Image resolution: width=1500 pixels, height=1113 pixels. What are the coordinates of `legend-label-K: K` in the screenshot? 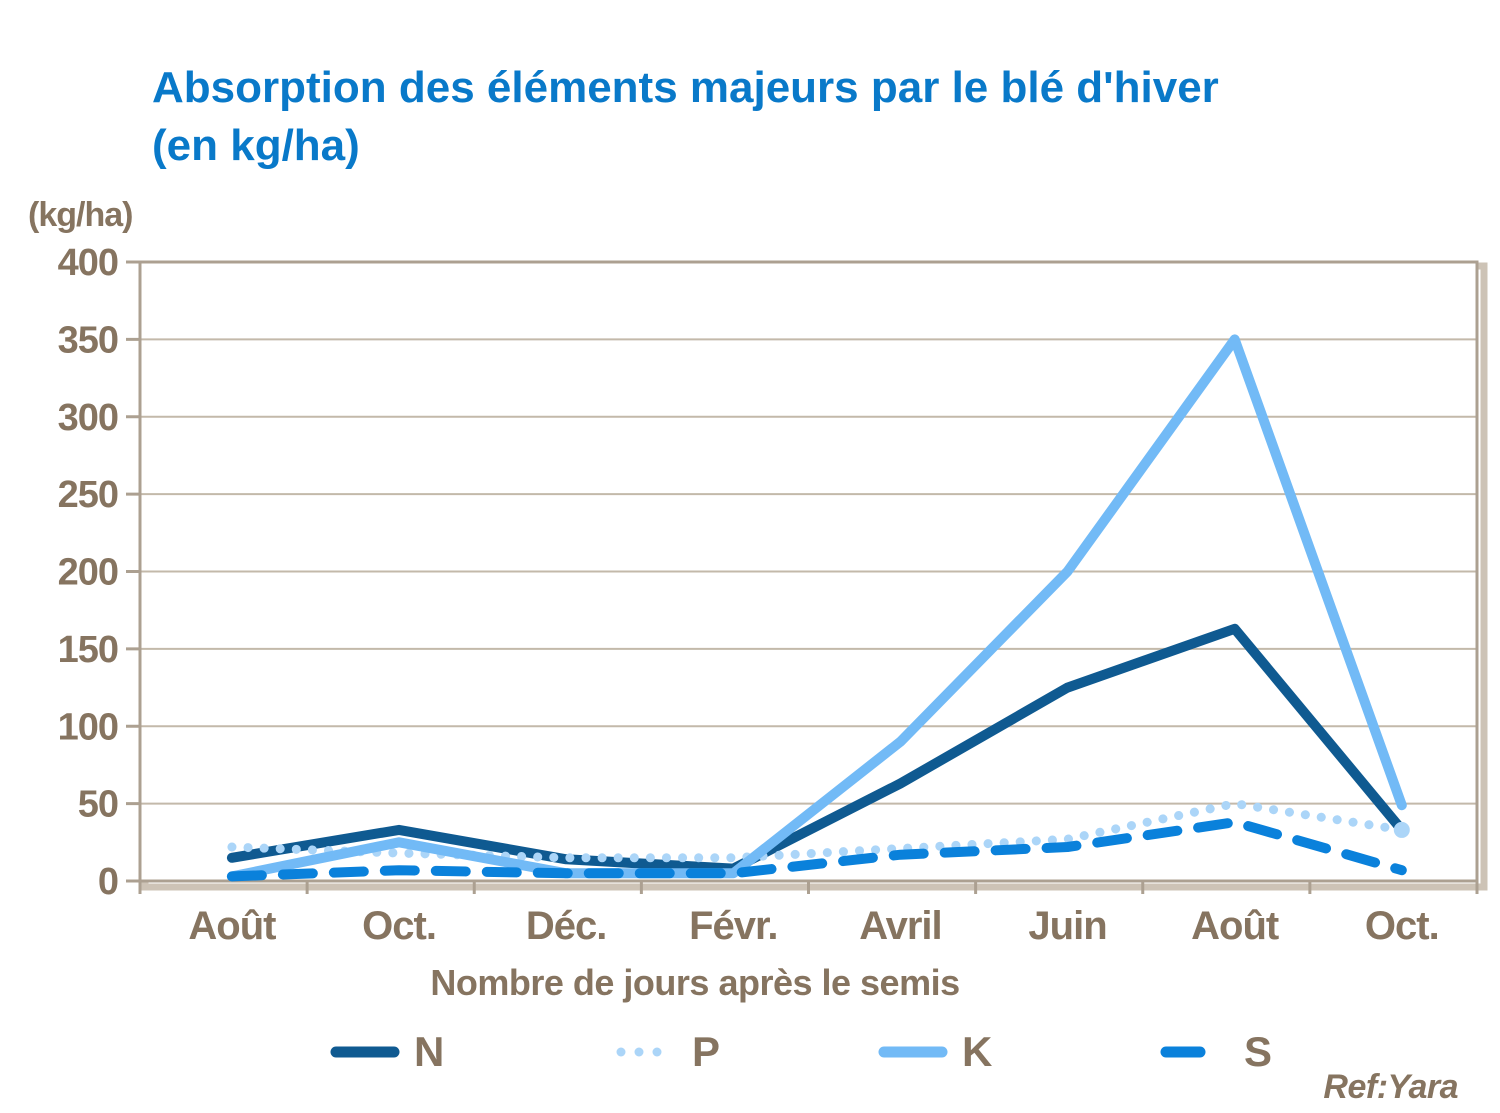 It's located at (977, 1051).